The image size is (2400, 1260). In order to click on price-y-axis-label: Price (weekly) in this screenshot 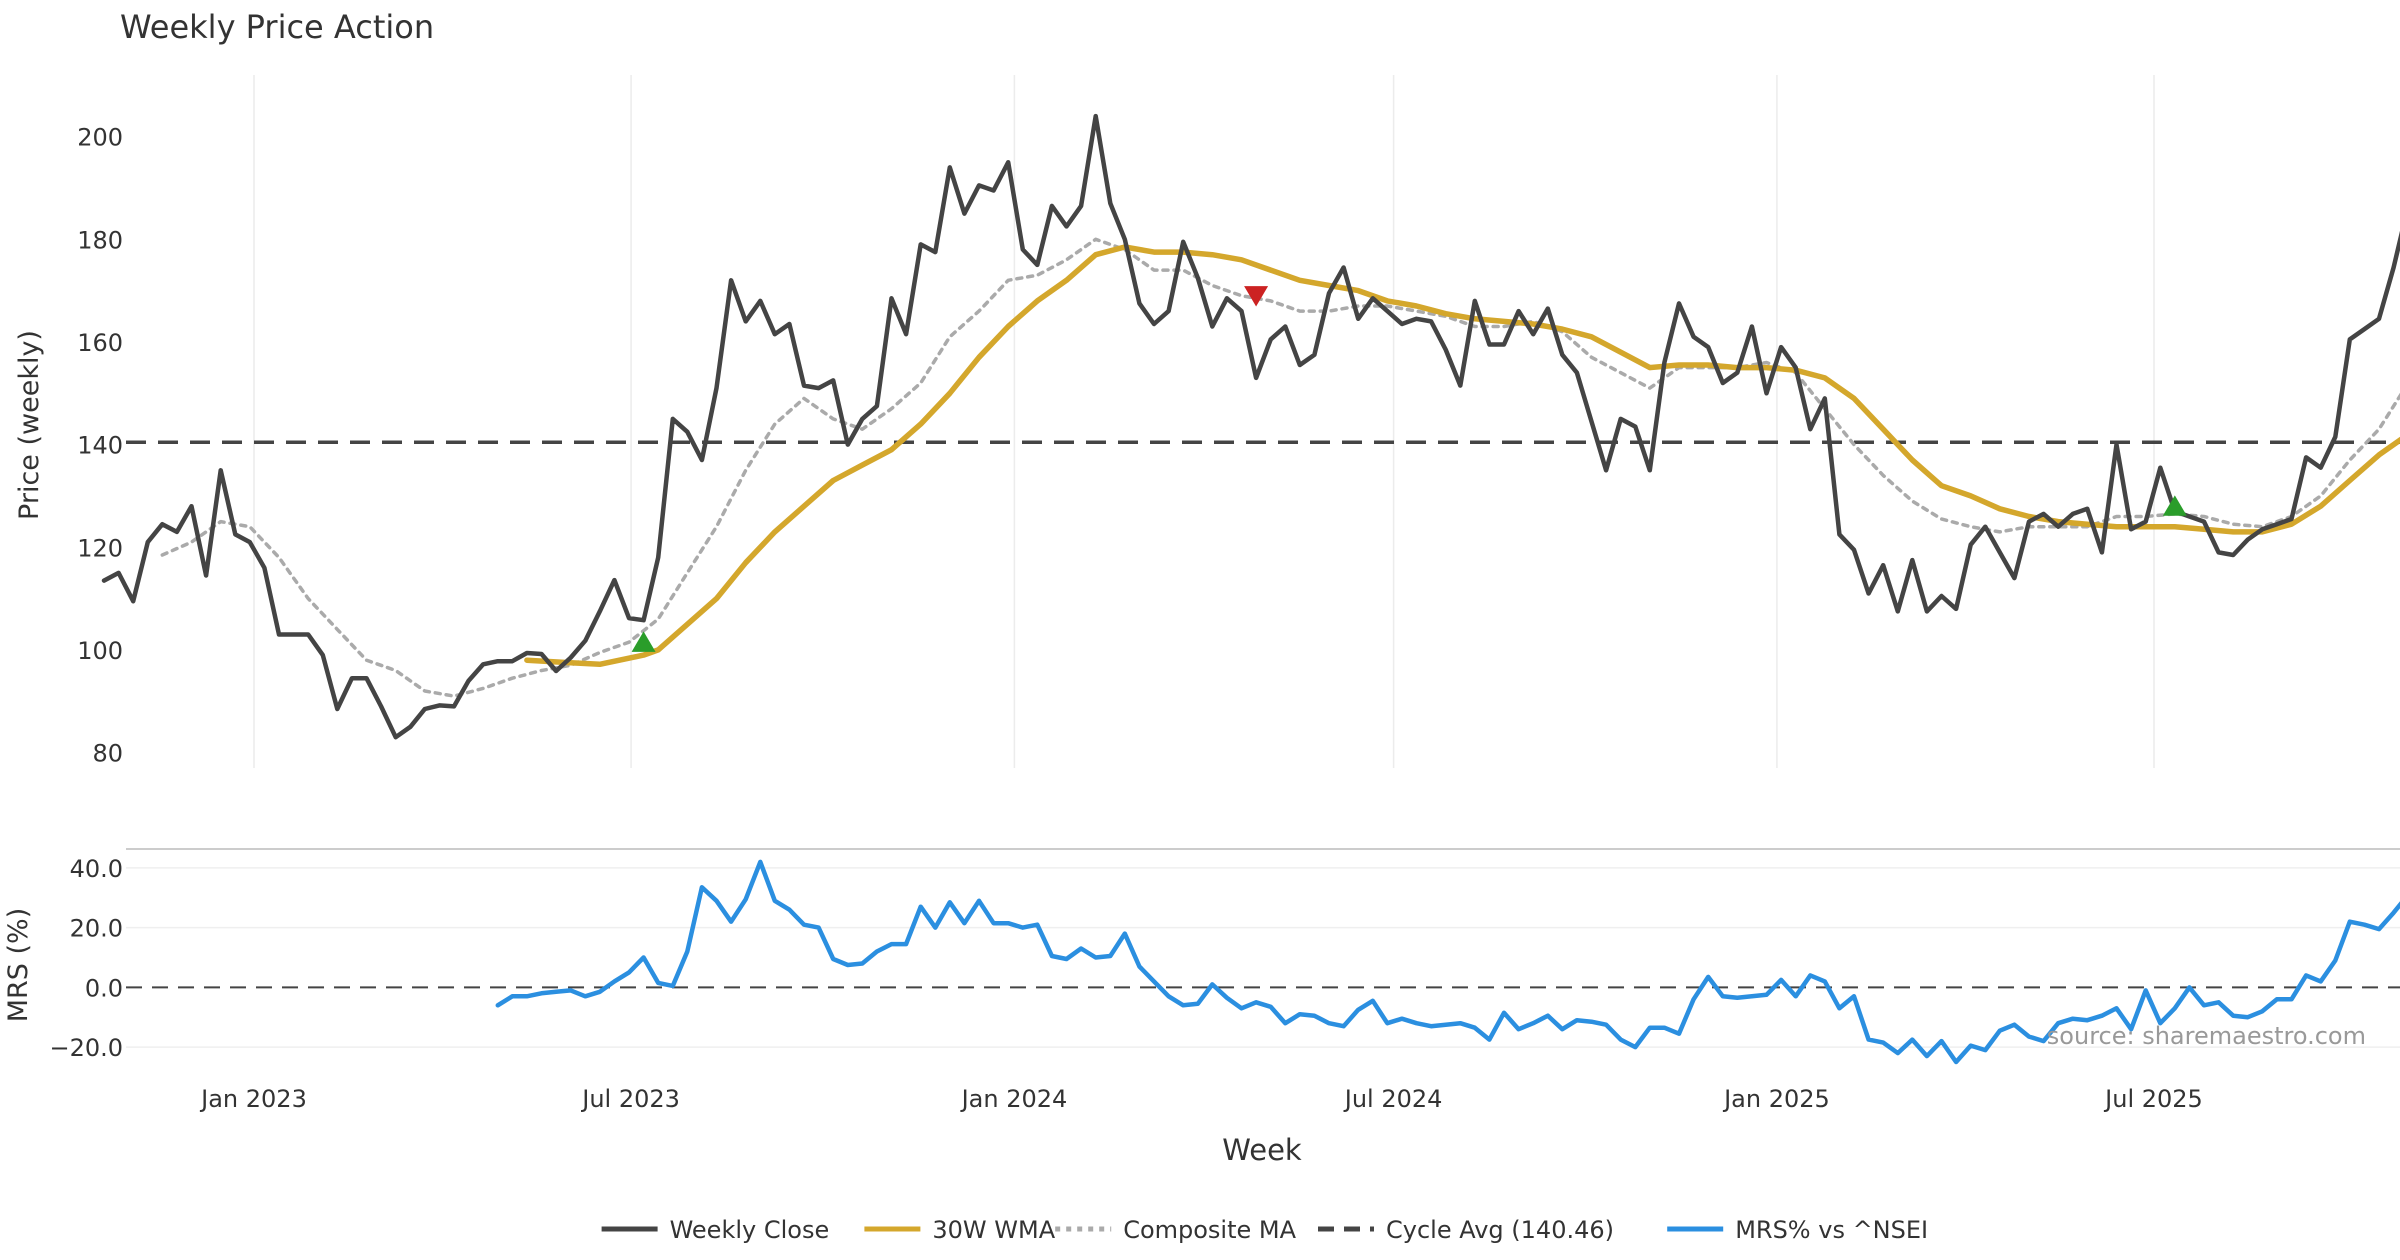, I will do `click(29, 425)`.